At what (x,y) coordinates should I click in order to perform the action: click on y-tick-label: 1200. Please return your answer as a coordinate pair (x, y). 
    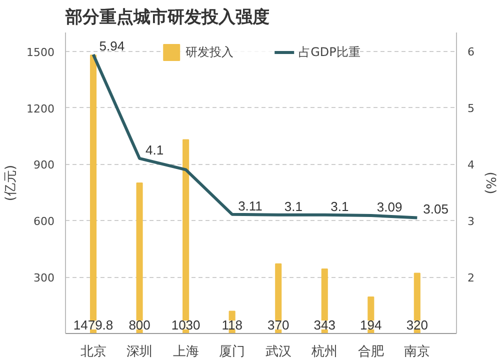
    Looking at the image, I should click on (40, 109).